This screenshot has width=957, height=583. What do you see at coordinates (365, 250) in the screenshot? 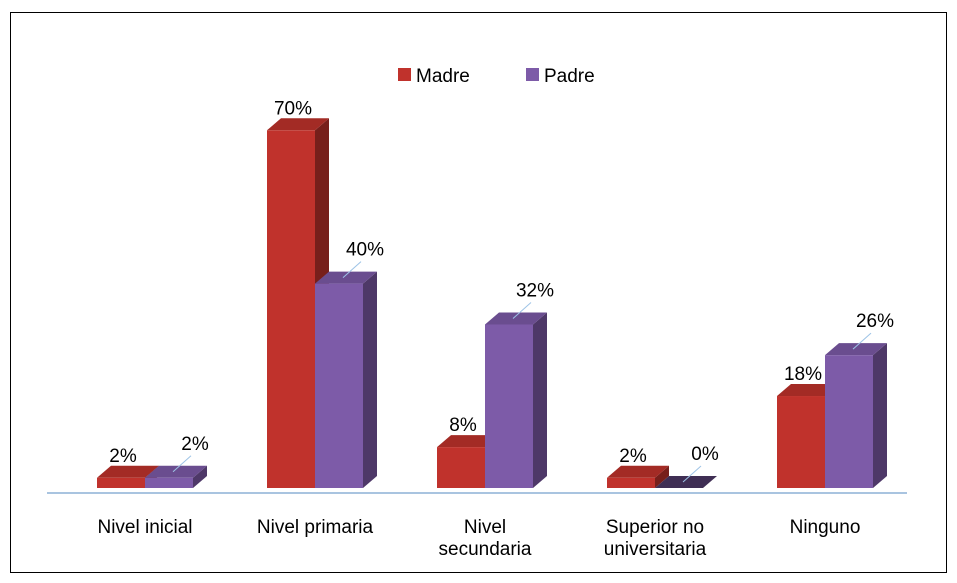
I see `data-label: 40%` at bounding box center [365, 250].